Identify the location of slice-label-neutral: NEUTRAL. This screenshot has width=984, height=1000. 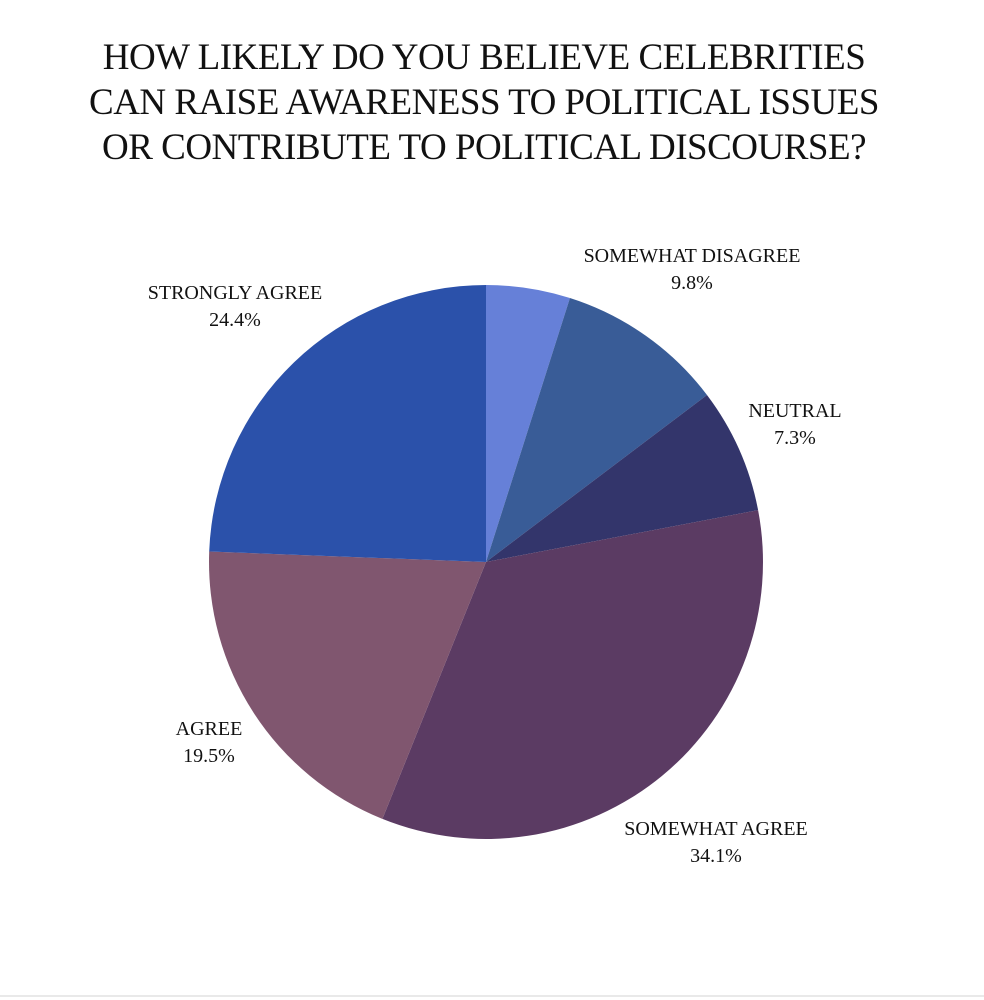
(794, 411).